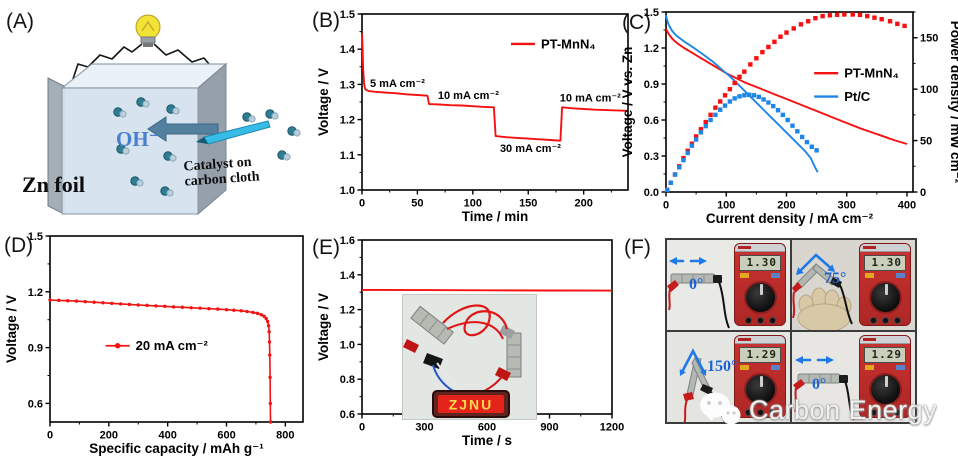 The width and height of the screenshot is (958, 457). What do you see at coordinates (347, 380) in the screenshot?
I see `svg-text: 0.8` at bounding box center [347, 380].